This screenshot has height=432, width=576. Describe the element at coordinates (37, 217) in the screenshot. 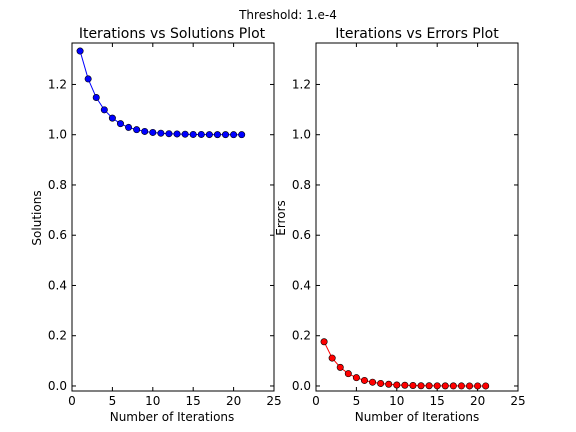

I see `solutions-ylabel: Solutions` at that location.